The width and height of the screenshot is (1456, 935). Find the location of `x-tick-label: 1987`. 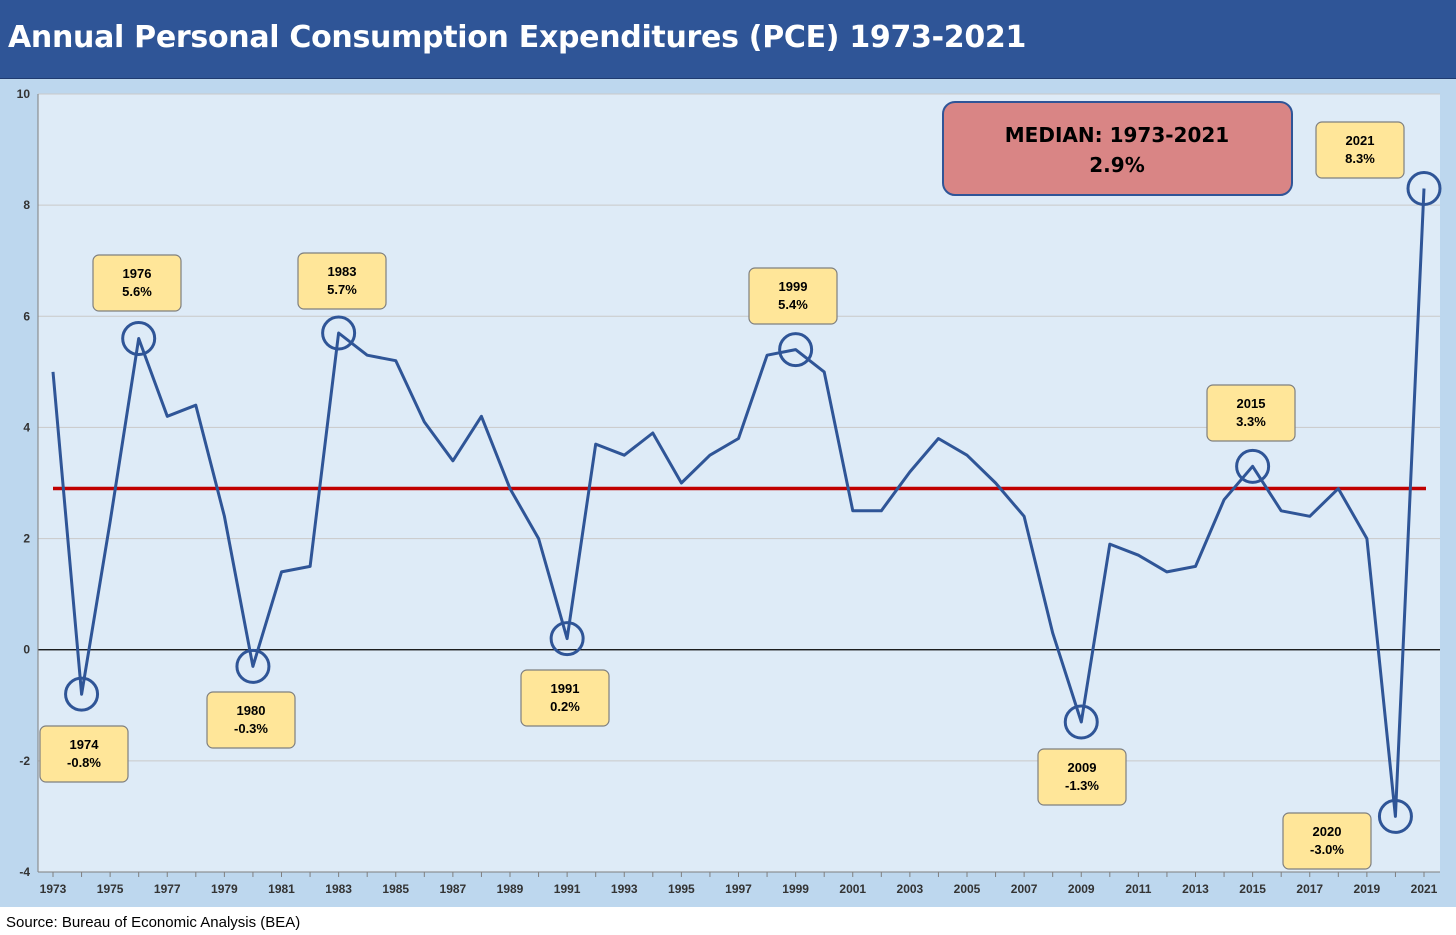

x-tick-label: 1987 is located at coordinates (453, 889).